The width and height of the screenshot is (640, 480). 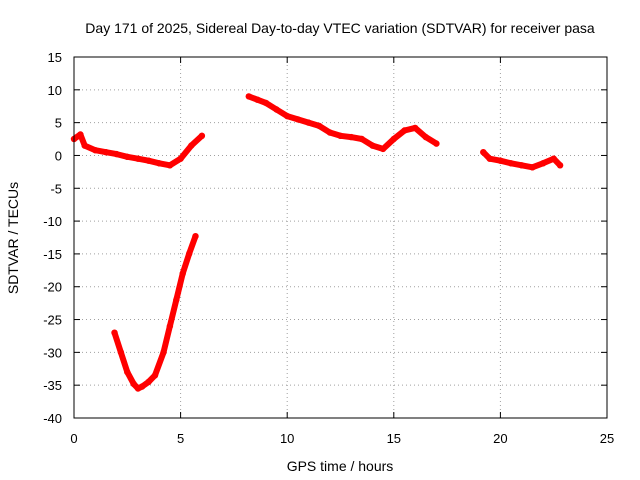 I want to click on x-tick-label: 15, so click(x=394, y=438).